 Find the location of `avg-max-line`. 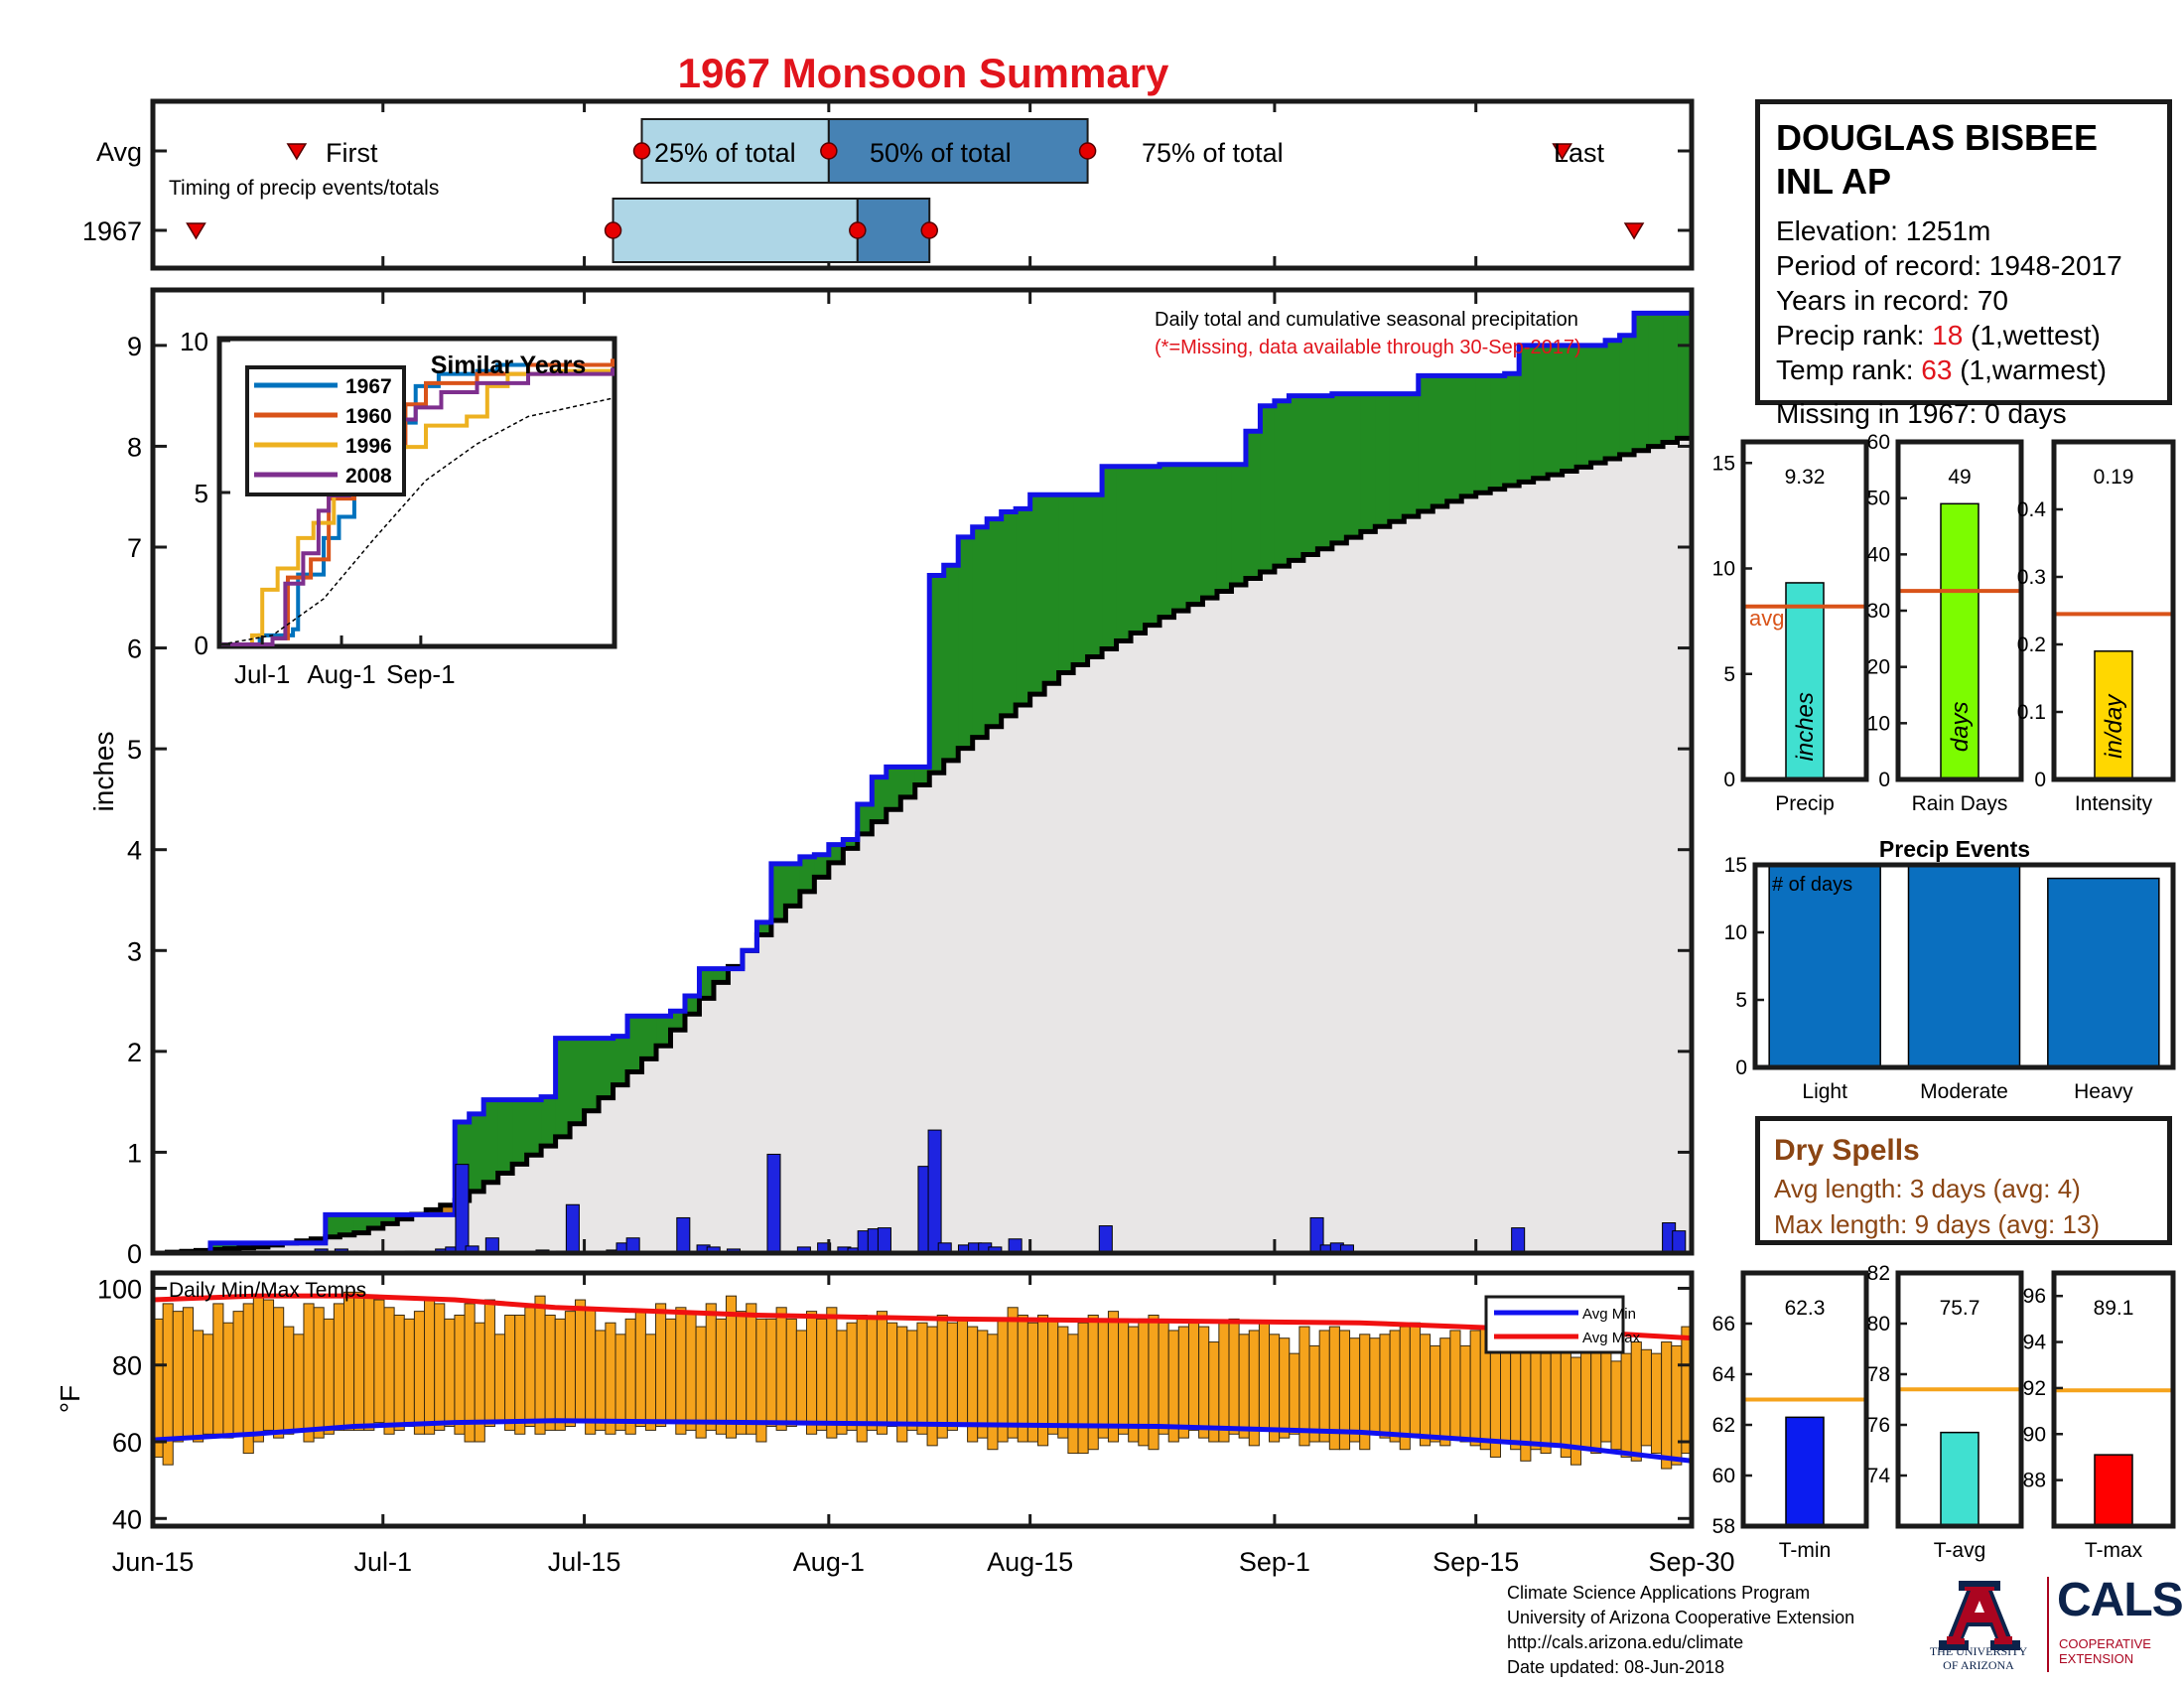

avg-max-line is located at coordinates (922, 1317).